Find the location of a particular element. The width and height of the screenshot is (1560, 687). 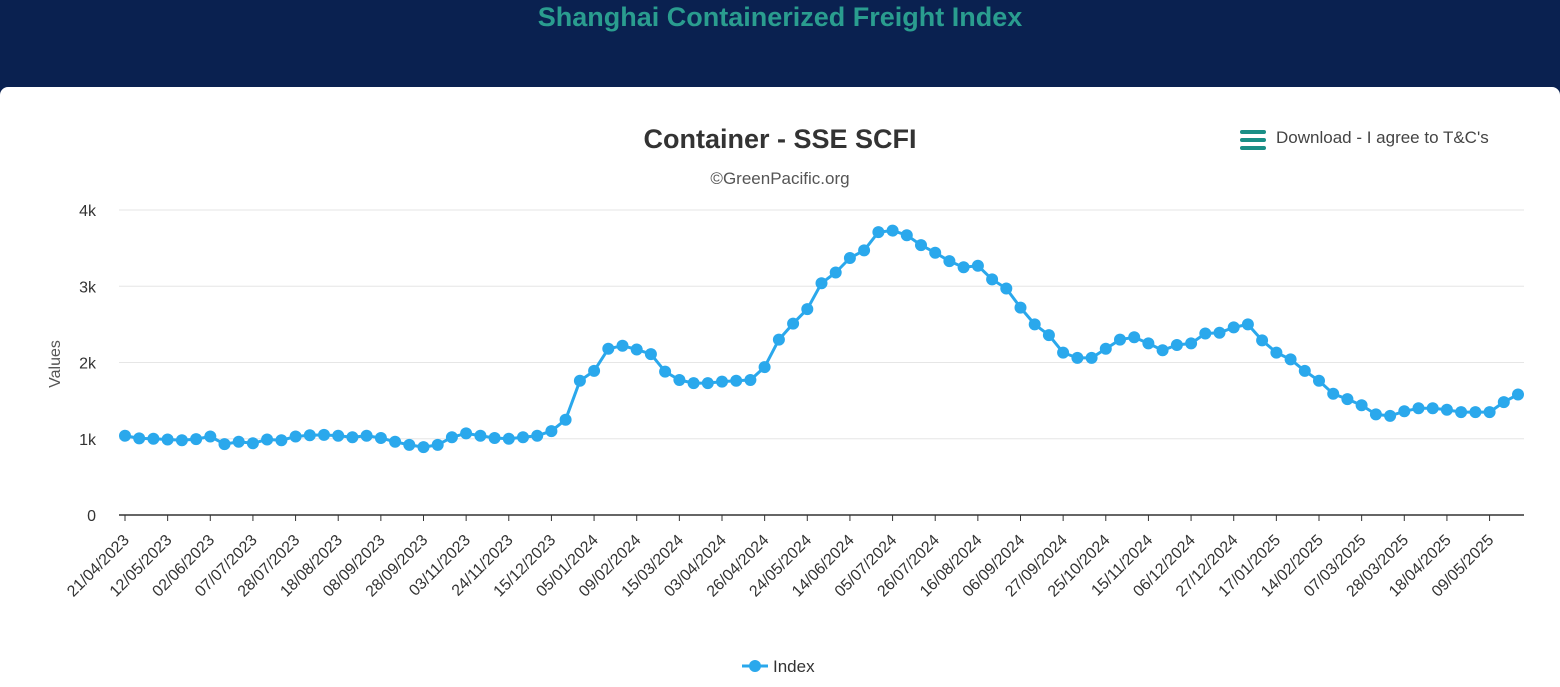

export-menu-button: Download - I agree to T&C's is located at coordinates (1380, 138).